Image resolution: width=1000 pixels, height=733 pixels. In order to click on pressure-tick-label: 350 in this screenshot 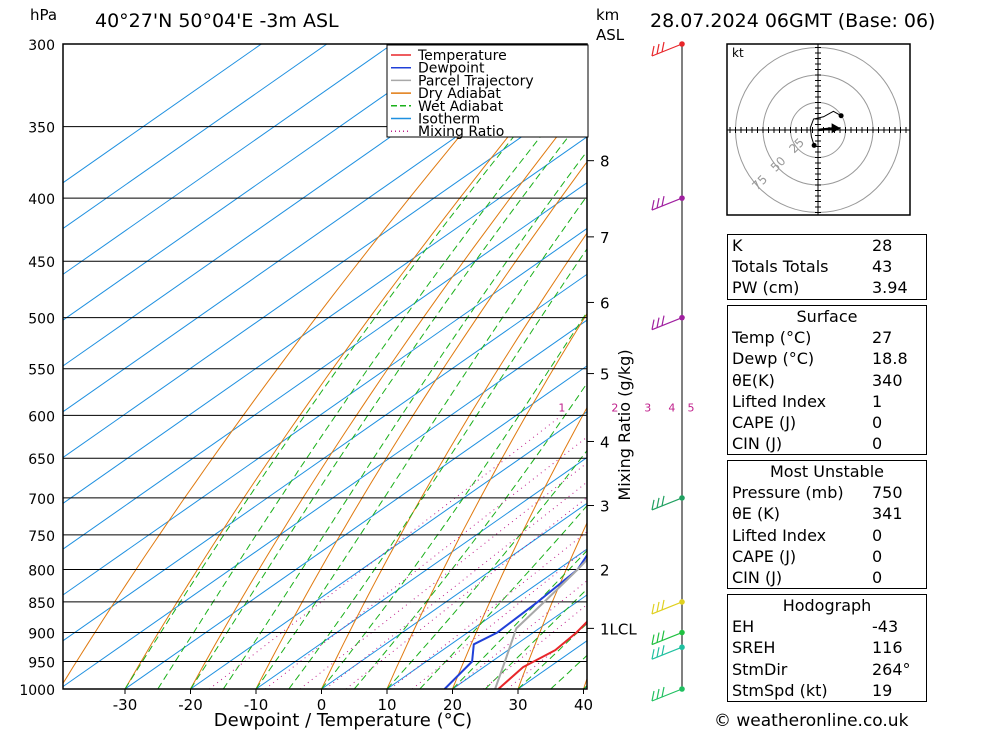, I will do `click(41, 129)`.